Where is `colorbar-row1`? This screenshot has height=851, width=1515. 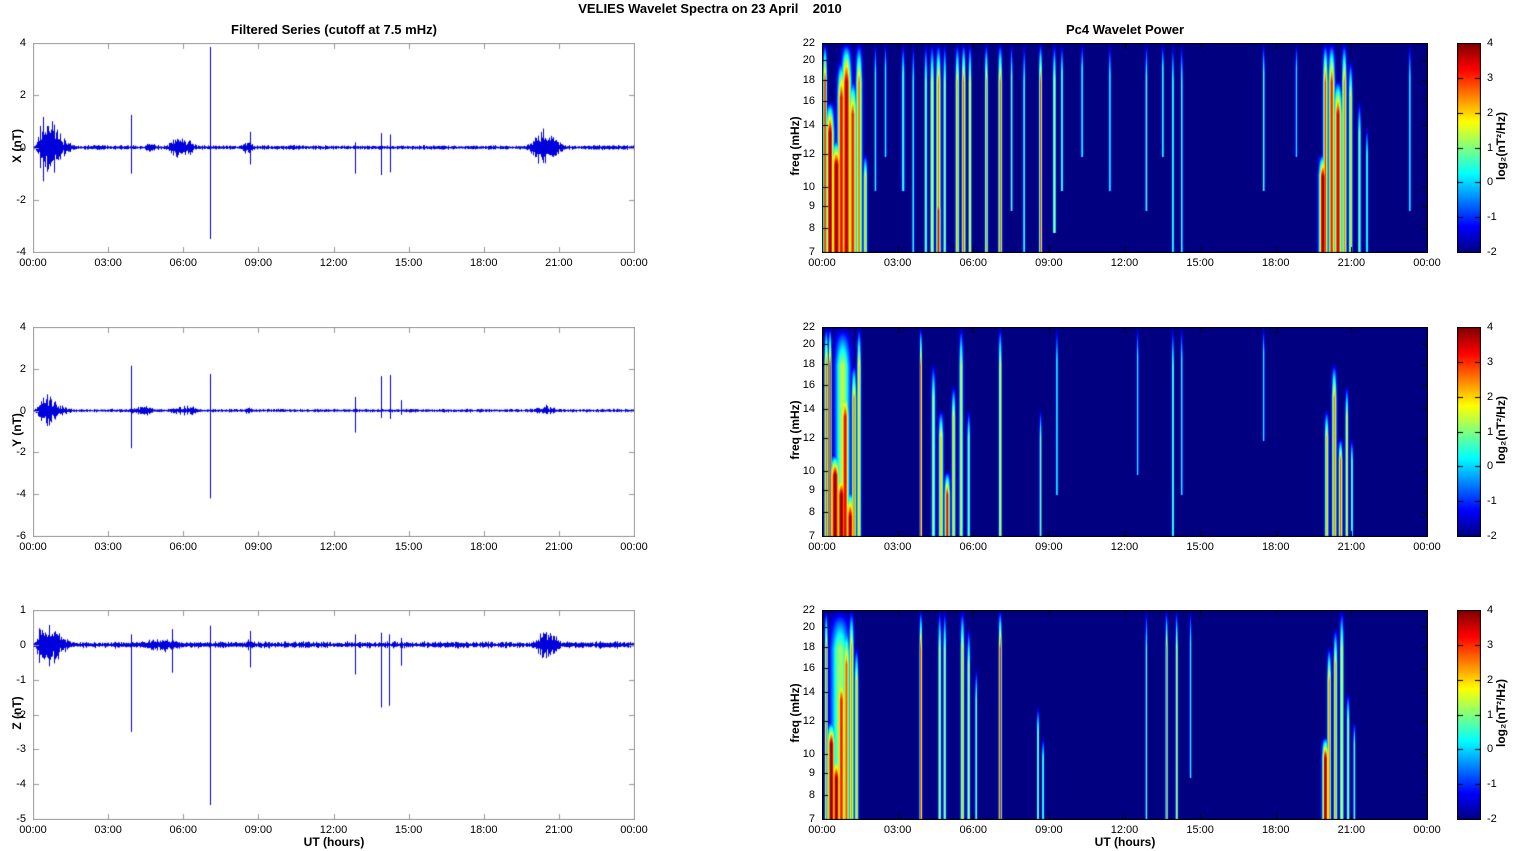
colorbar-row1 is located at coordinates (1469, 148).